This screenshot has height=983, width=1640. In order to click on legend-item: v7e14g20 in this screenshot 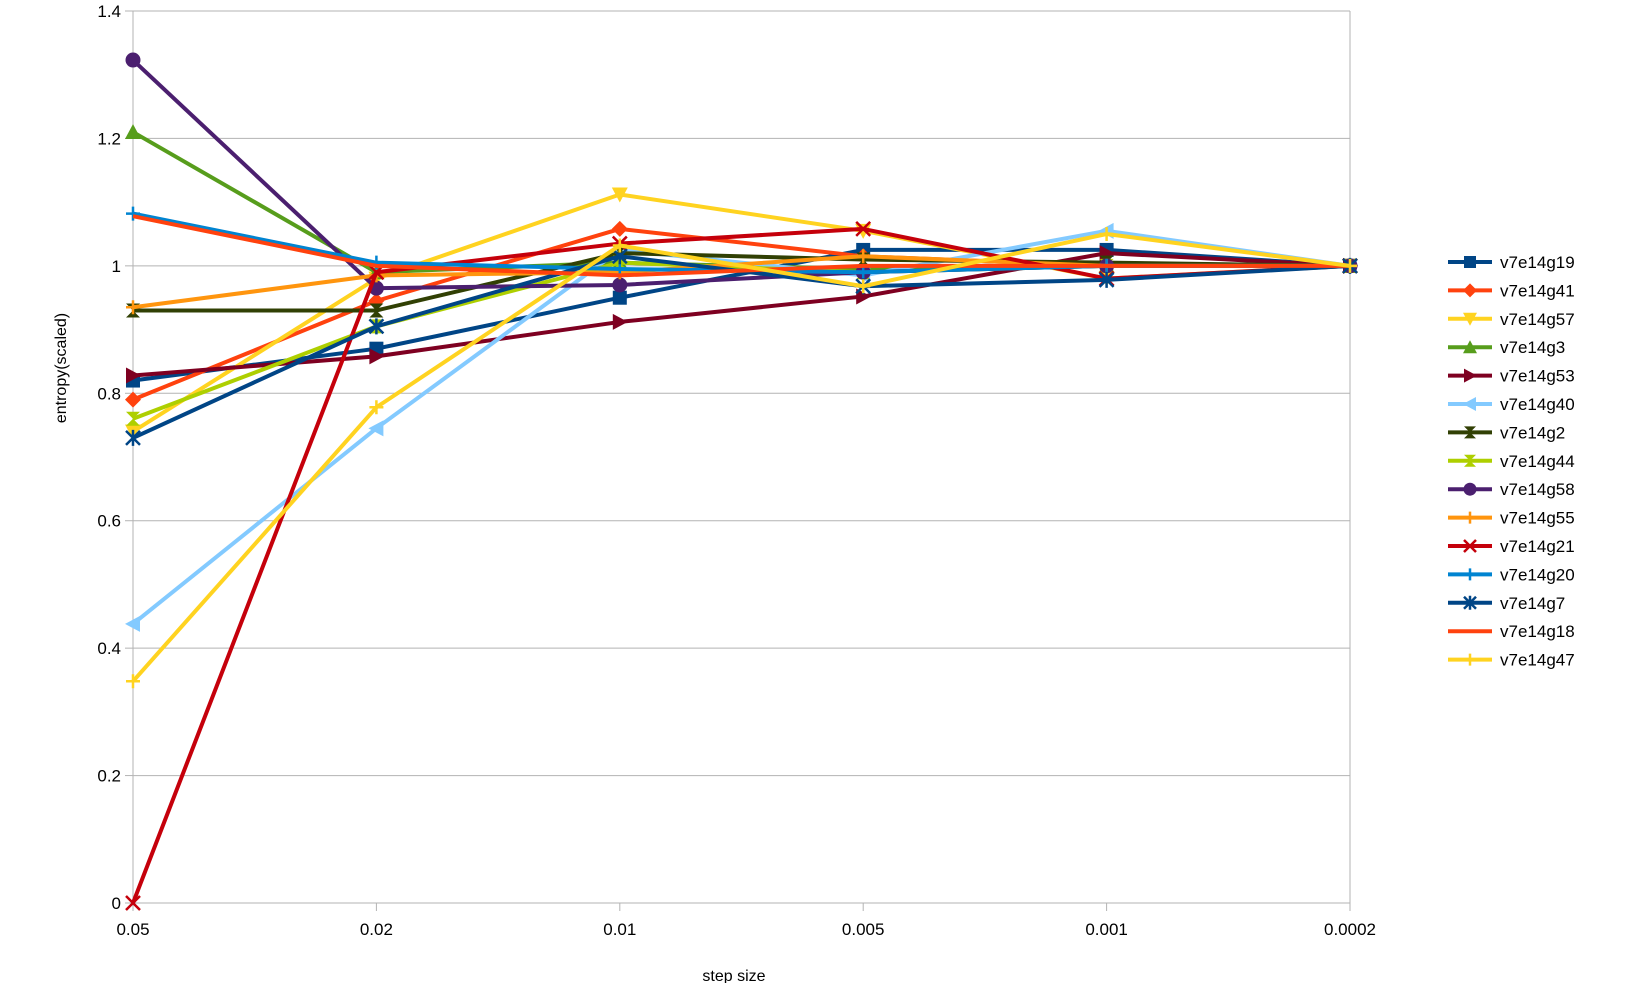, I will do `click(1511, 574)`.